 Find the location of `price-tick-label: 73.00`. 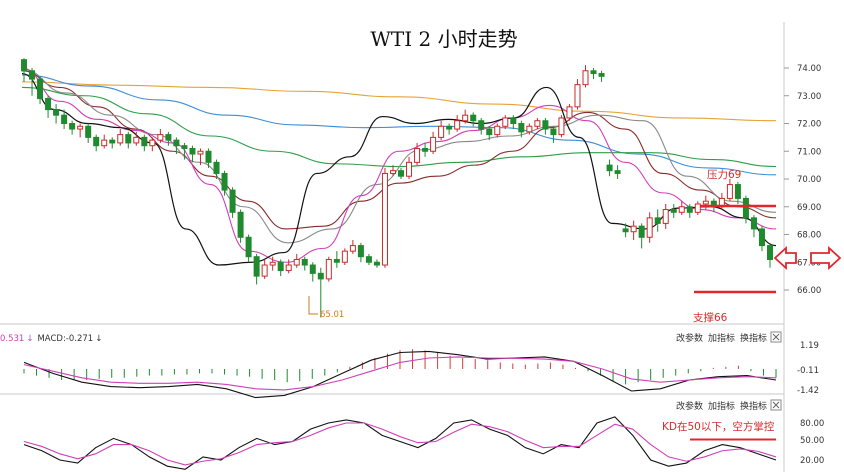

price-tick-label: 73.00 is located at coordinates (809, 97).